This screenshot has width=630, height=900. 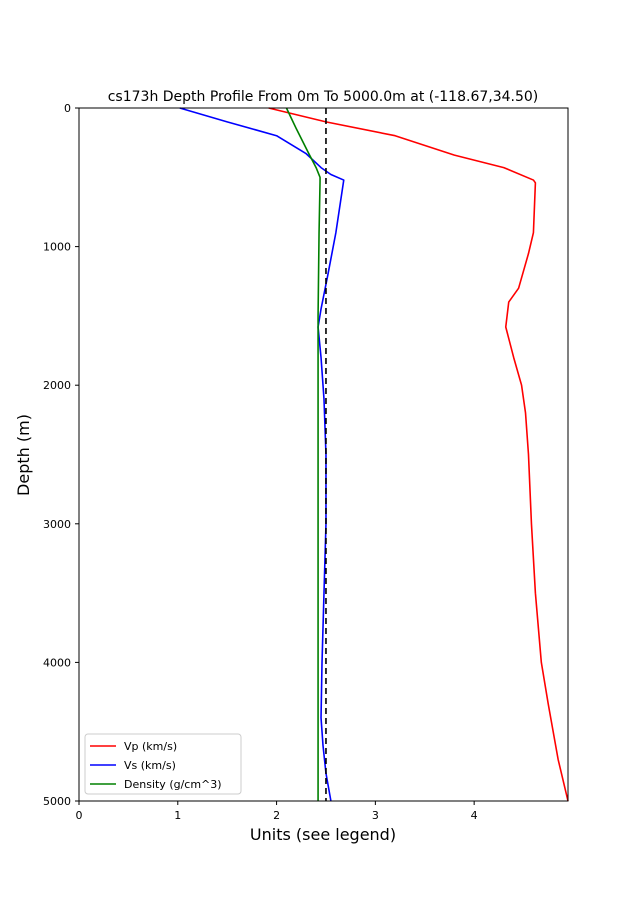 I want to click on x-axis: 0 1 2 3 4, so click(x=277, y=811).